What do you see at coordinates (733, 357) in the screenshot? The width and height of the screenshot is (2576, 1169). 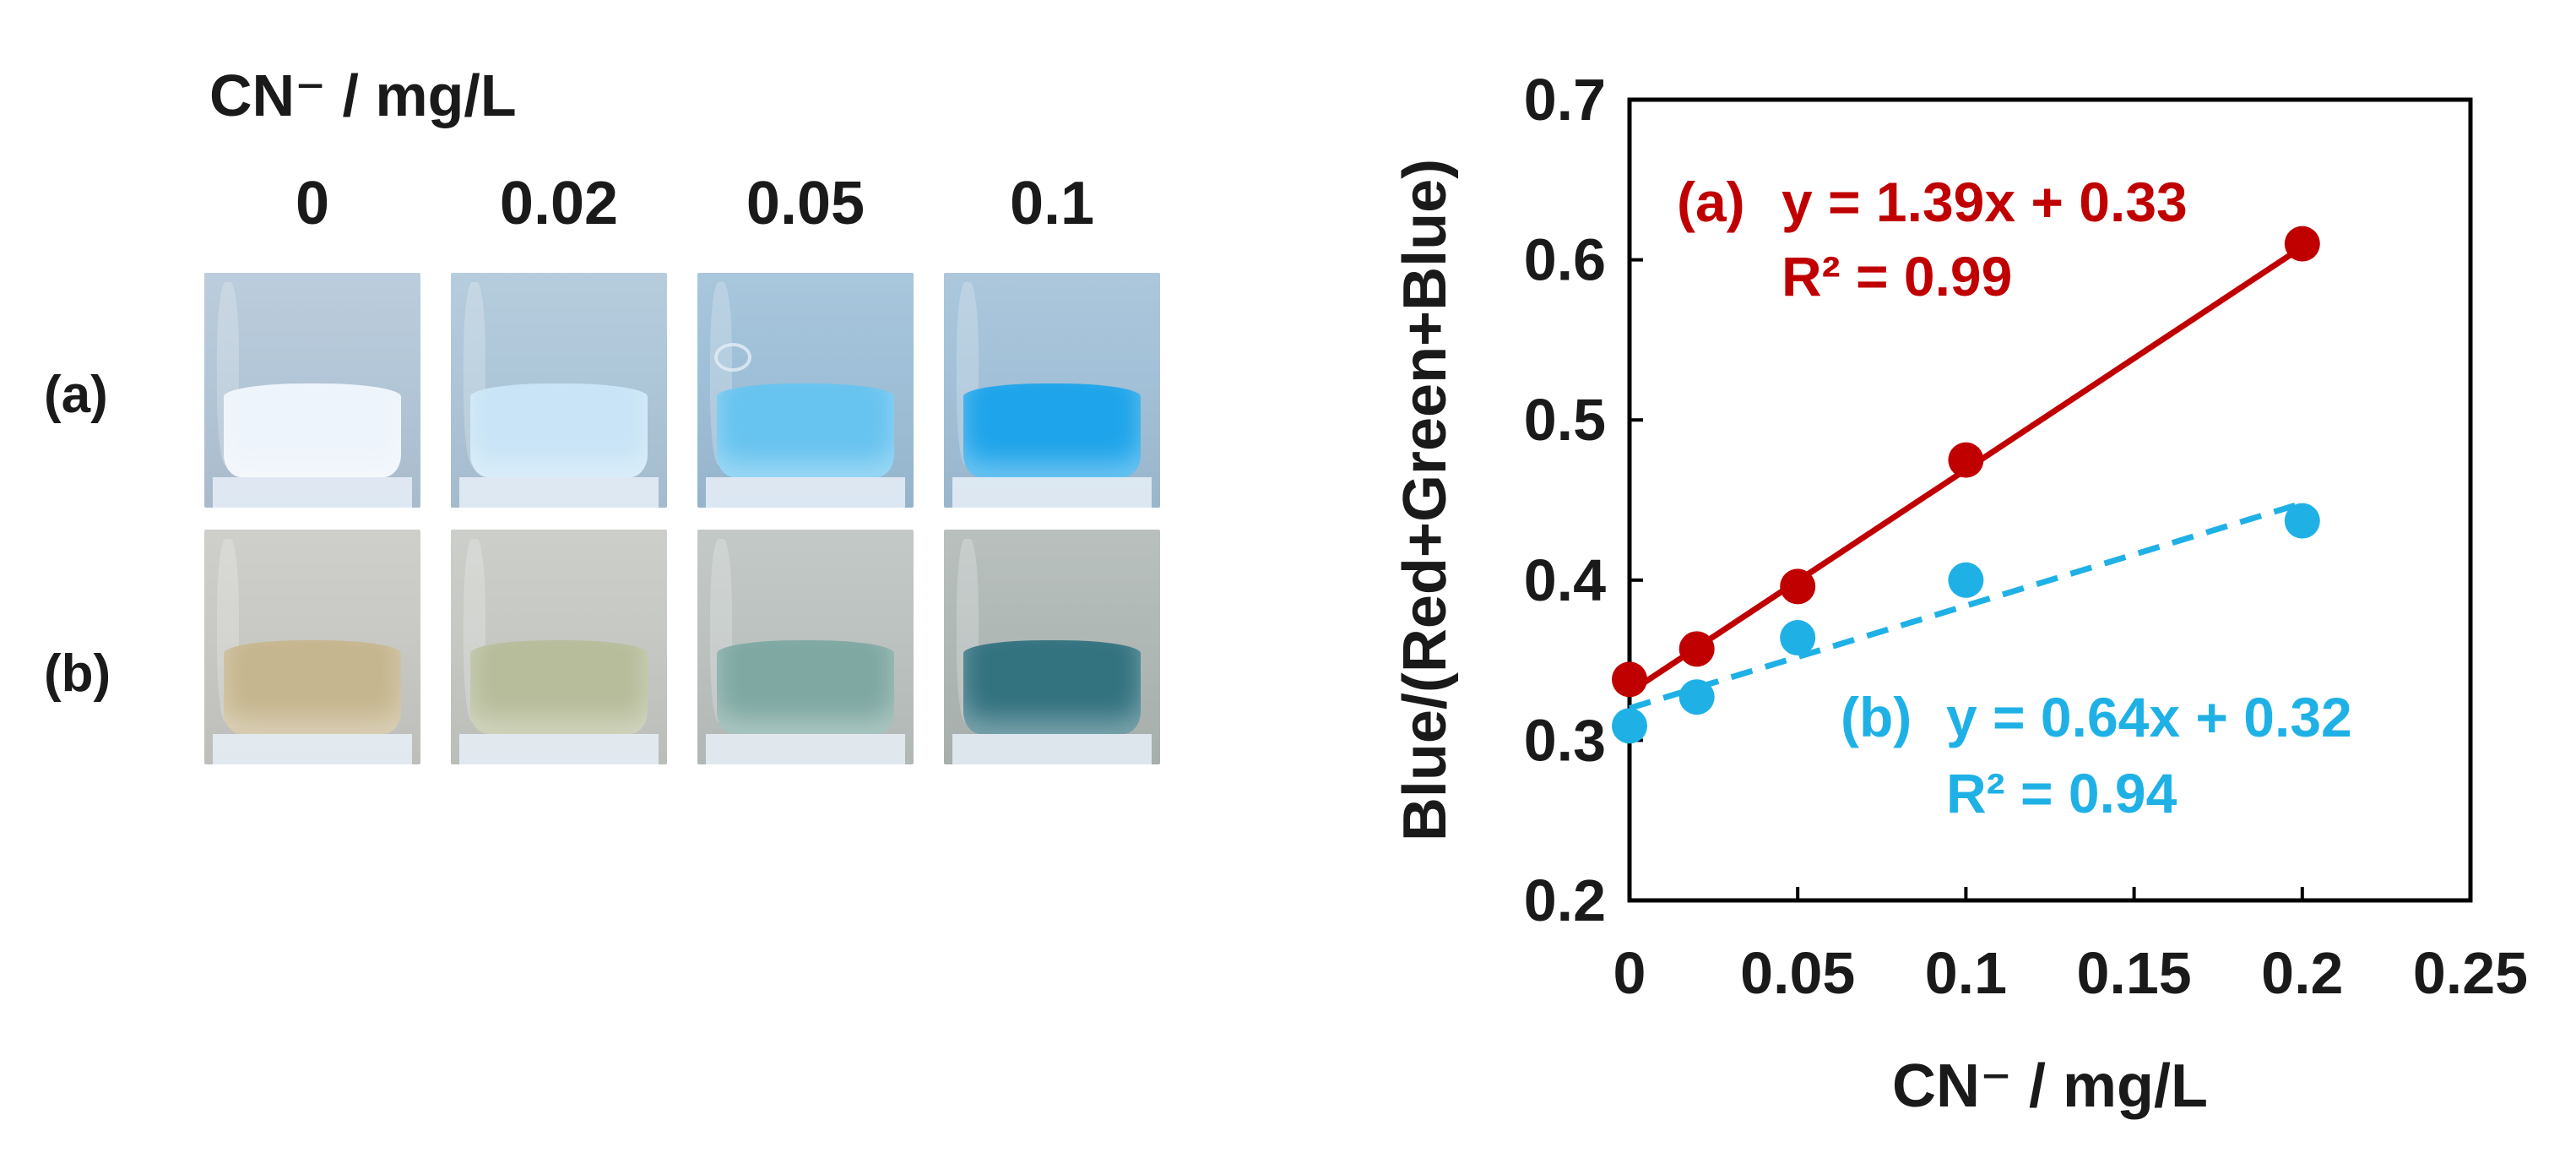 I see `air-bubble` at bounding box center [733, 357].